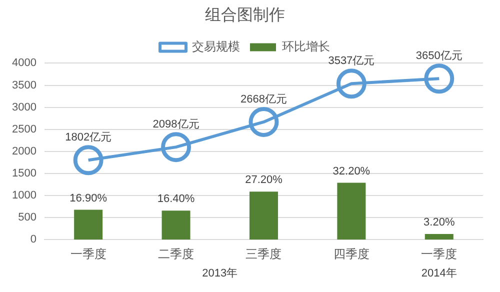  I want to click on y-tick-label: 1500, so click(24, 173).